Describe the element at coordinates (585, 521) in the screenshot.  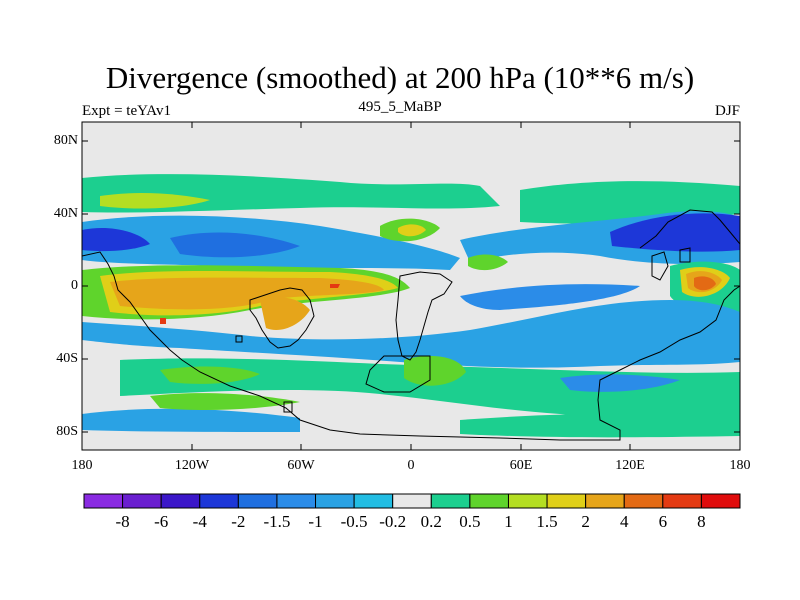
I see `colorbar-label: 2` at that location.